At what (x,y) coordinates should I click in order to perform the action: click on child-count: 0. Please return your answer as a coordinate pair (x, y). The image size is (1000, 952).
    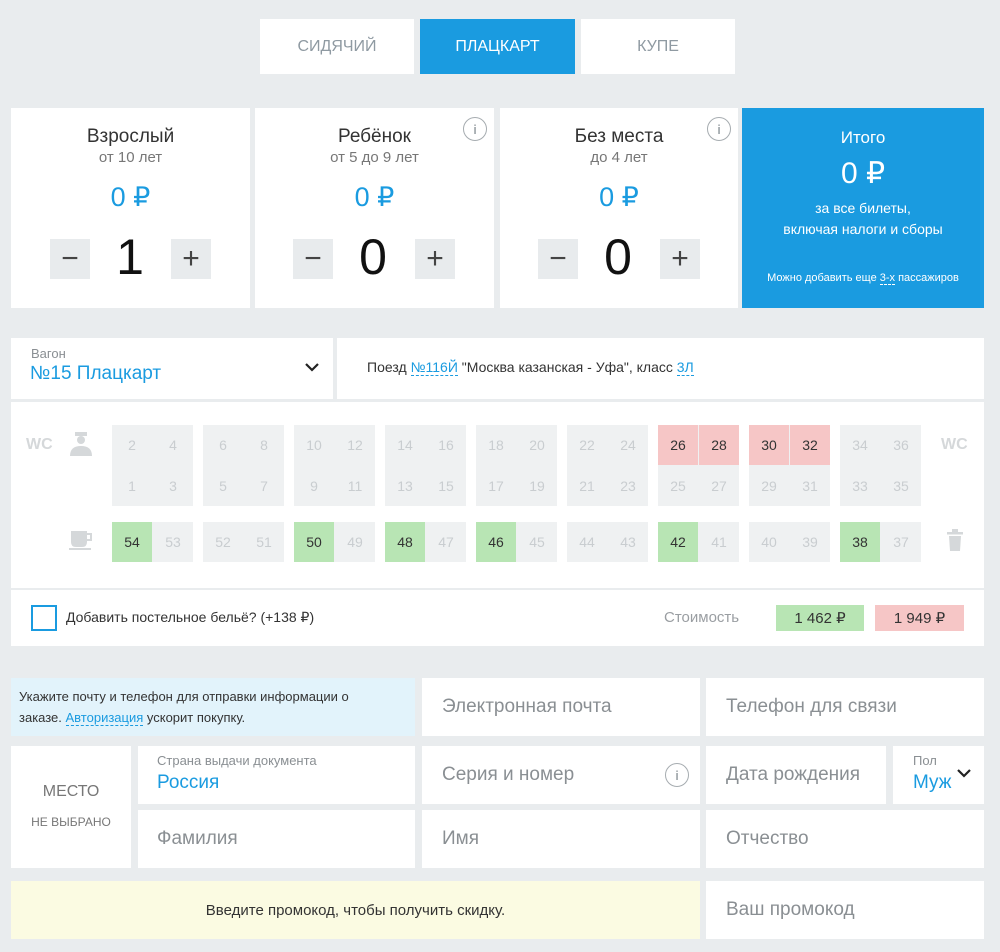
    Looking at the image, I should click on (373, 257).